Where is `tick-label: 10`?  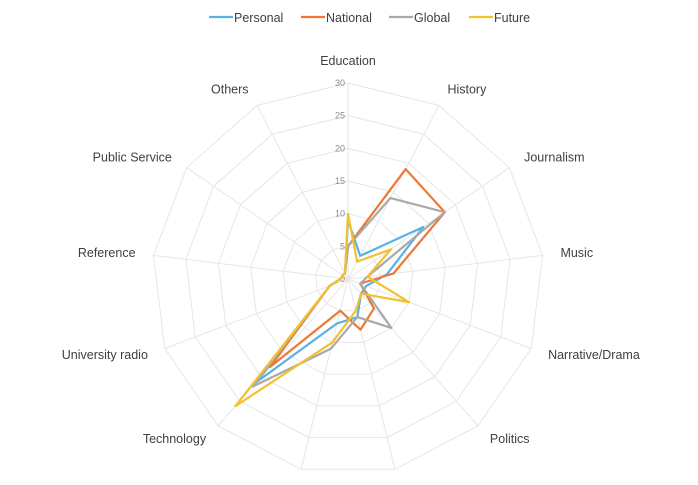 tick-label: 10 is located at coordinates (340, 214).